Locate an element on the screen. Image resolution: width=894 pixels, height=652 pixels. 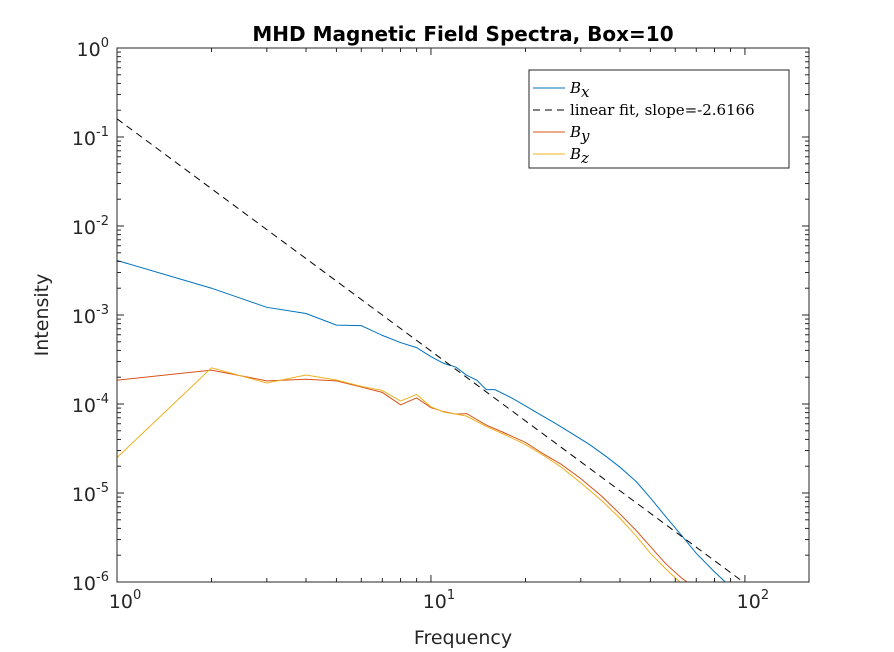
legend-box is located at coordinates (659, 119).